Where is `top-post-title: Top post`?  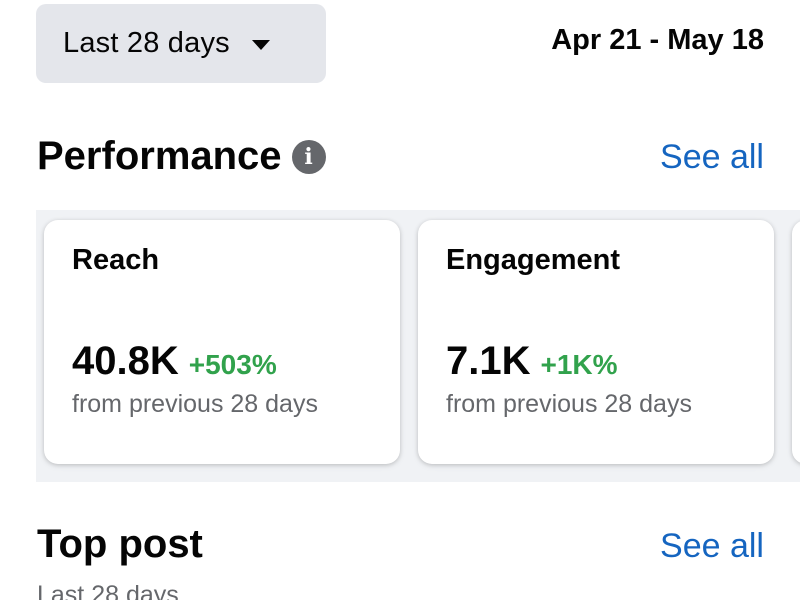 top-post-title: Top post is located at coordinates (120, 544).